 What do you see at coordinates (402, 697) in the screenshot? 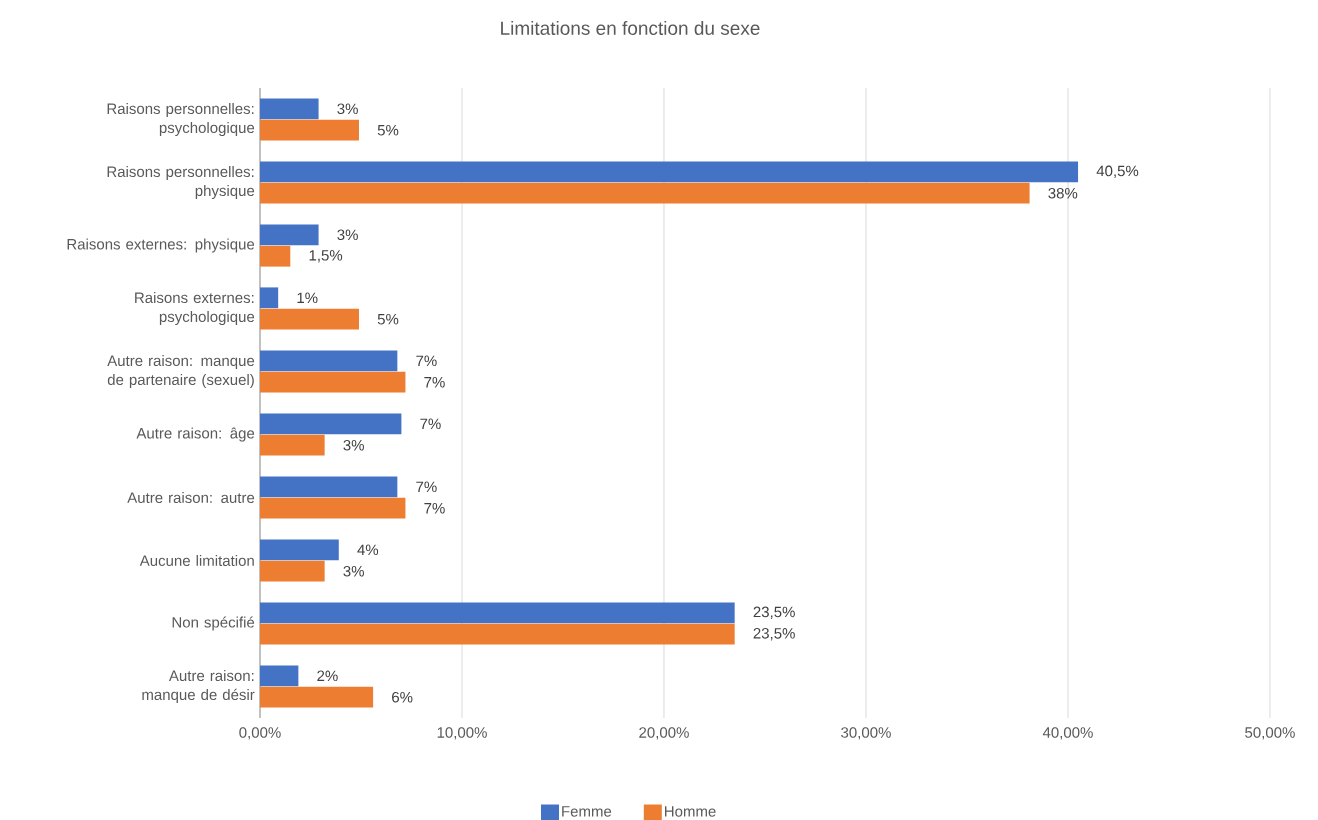
I see `data-label: 6%` at bounding box center [402, 697].